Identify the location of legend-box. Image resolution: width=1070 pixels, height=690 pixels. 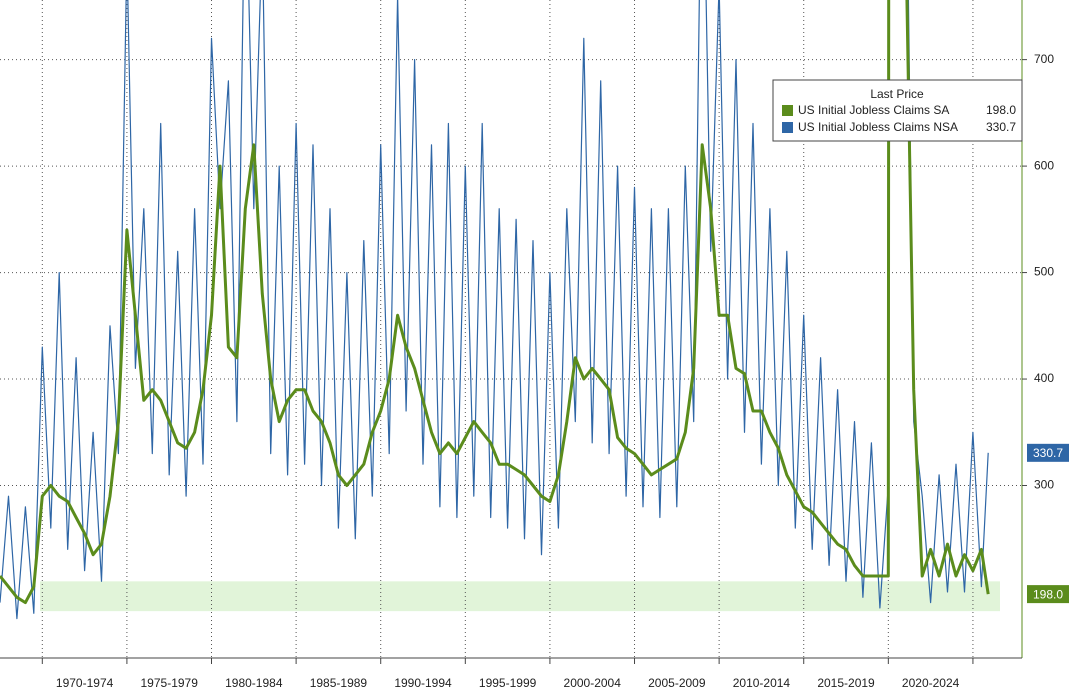
(897, 110).